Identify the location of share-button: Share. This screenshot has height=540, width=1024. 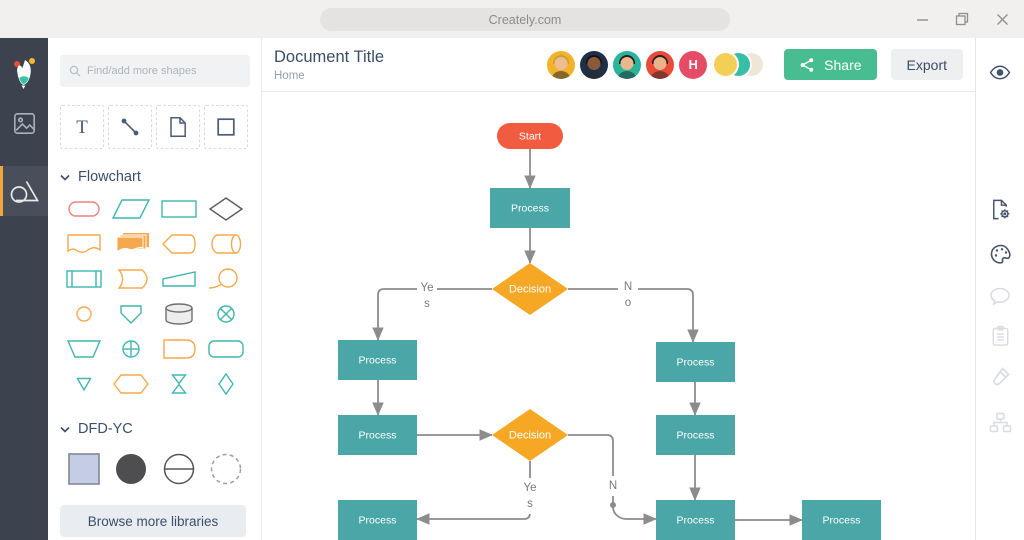
(830, 64).